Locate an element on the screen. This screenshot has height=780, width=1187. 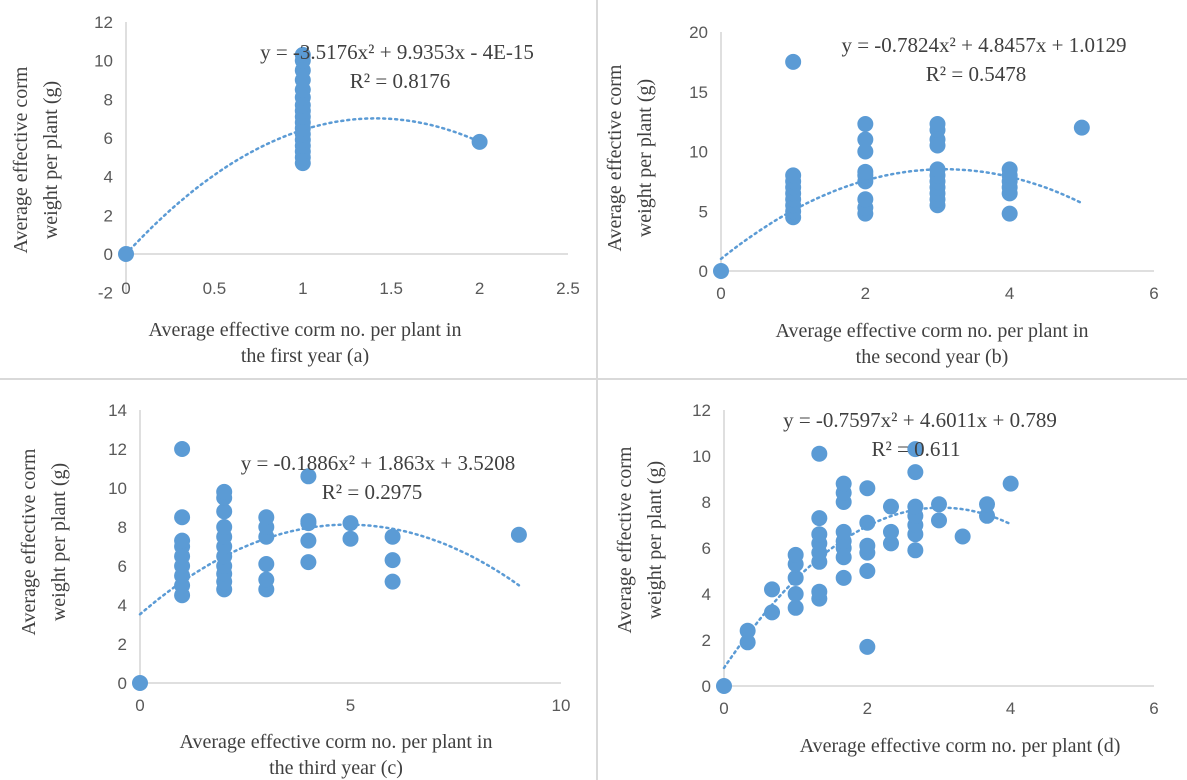
x-tick-label: 1 is located at coordinates (302, 288).